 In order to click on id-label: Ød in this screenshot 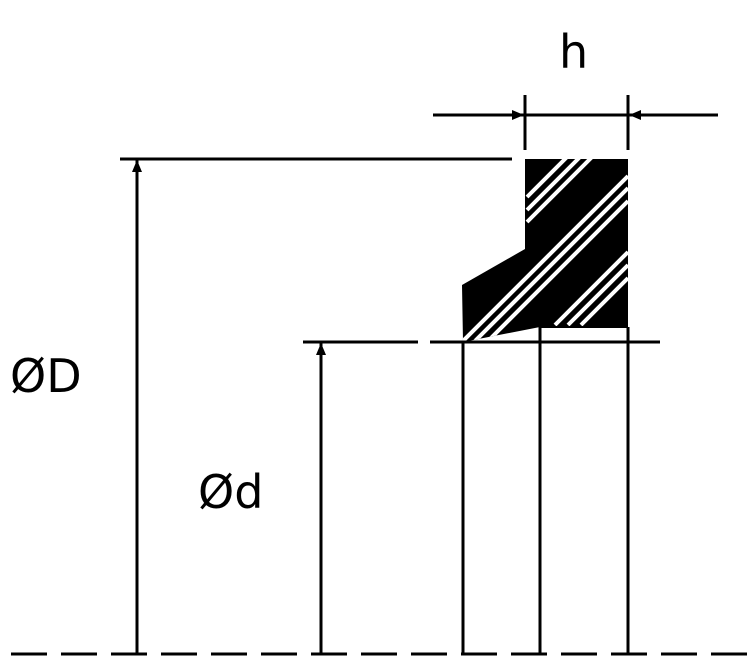, I will do `click(230, 492)`.